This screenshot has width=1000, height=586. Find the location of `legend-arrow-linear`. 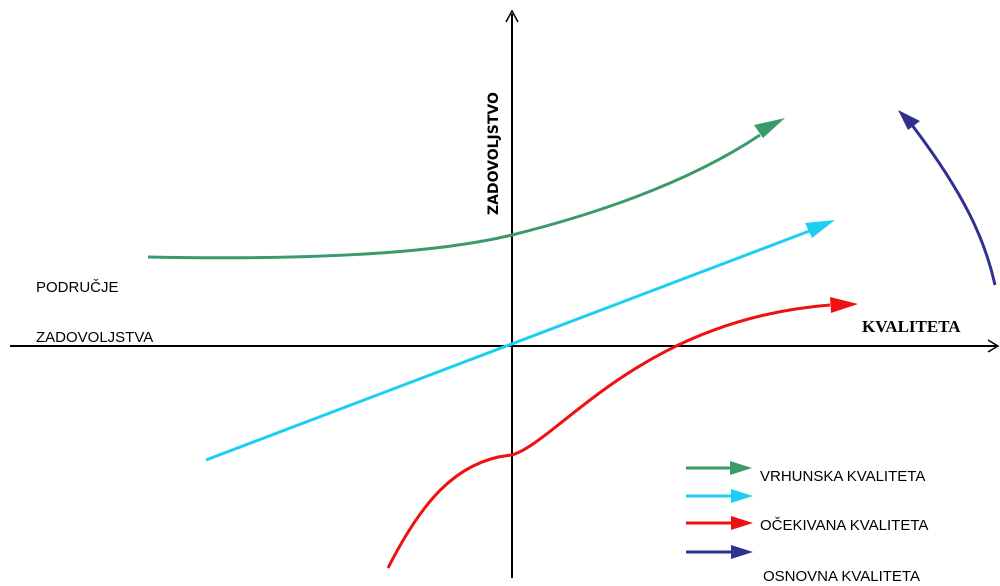

legend-arrow-linear is located at coordinates (742, 496).